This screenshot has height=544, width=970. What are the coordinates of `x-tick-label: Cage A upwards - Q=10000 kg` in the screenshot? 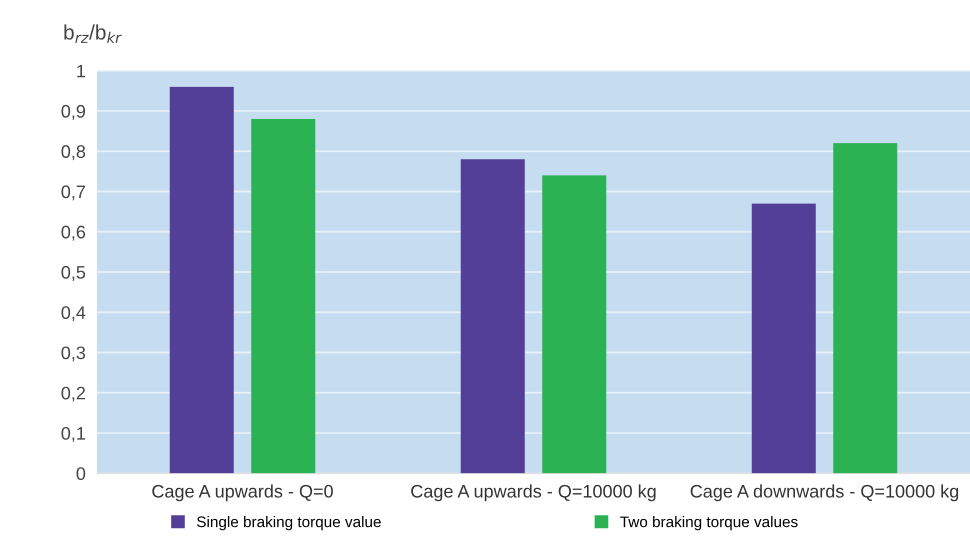 It's located at (533, 493).